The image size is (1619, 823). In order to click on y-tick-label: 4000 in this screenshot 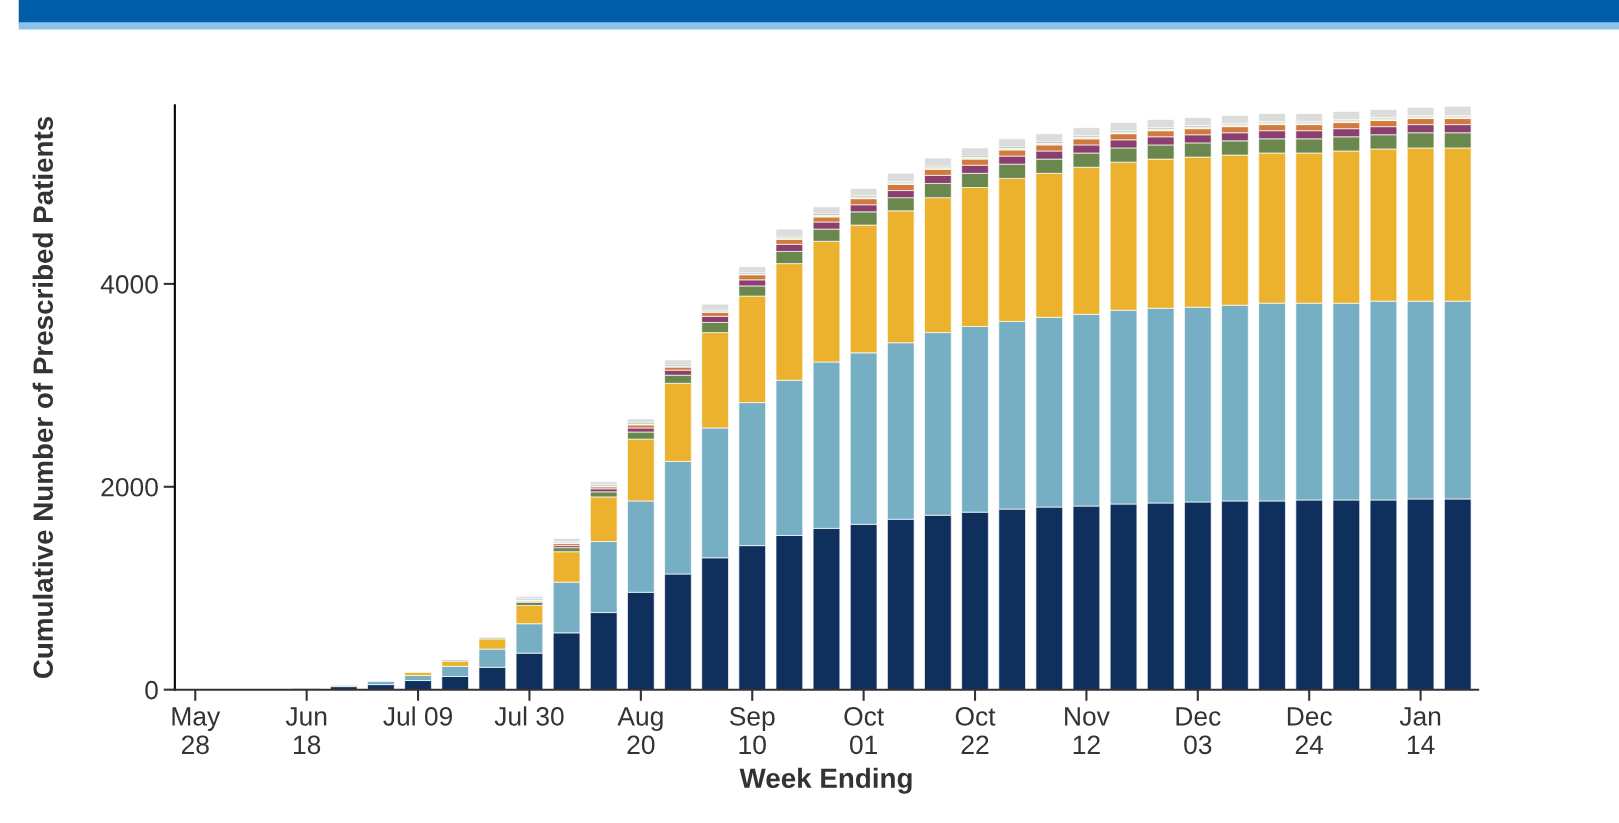, I will do `click(129, 284)`.